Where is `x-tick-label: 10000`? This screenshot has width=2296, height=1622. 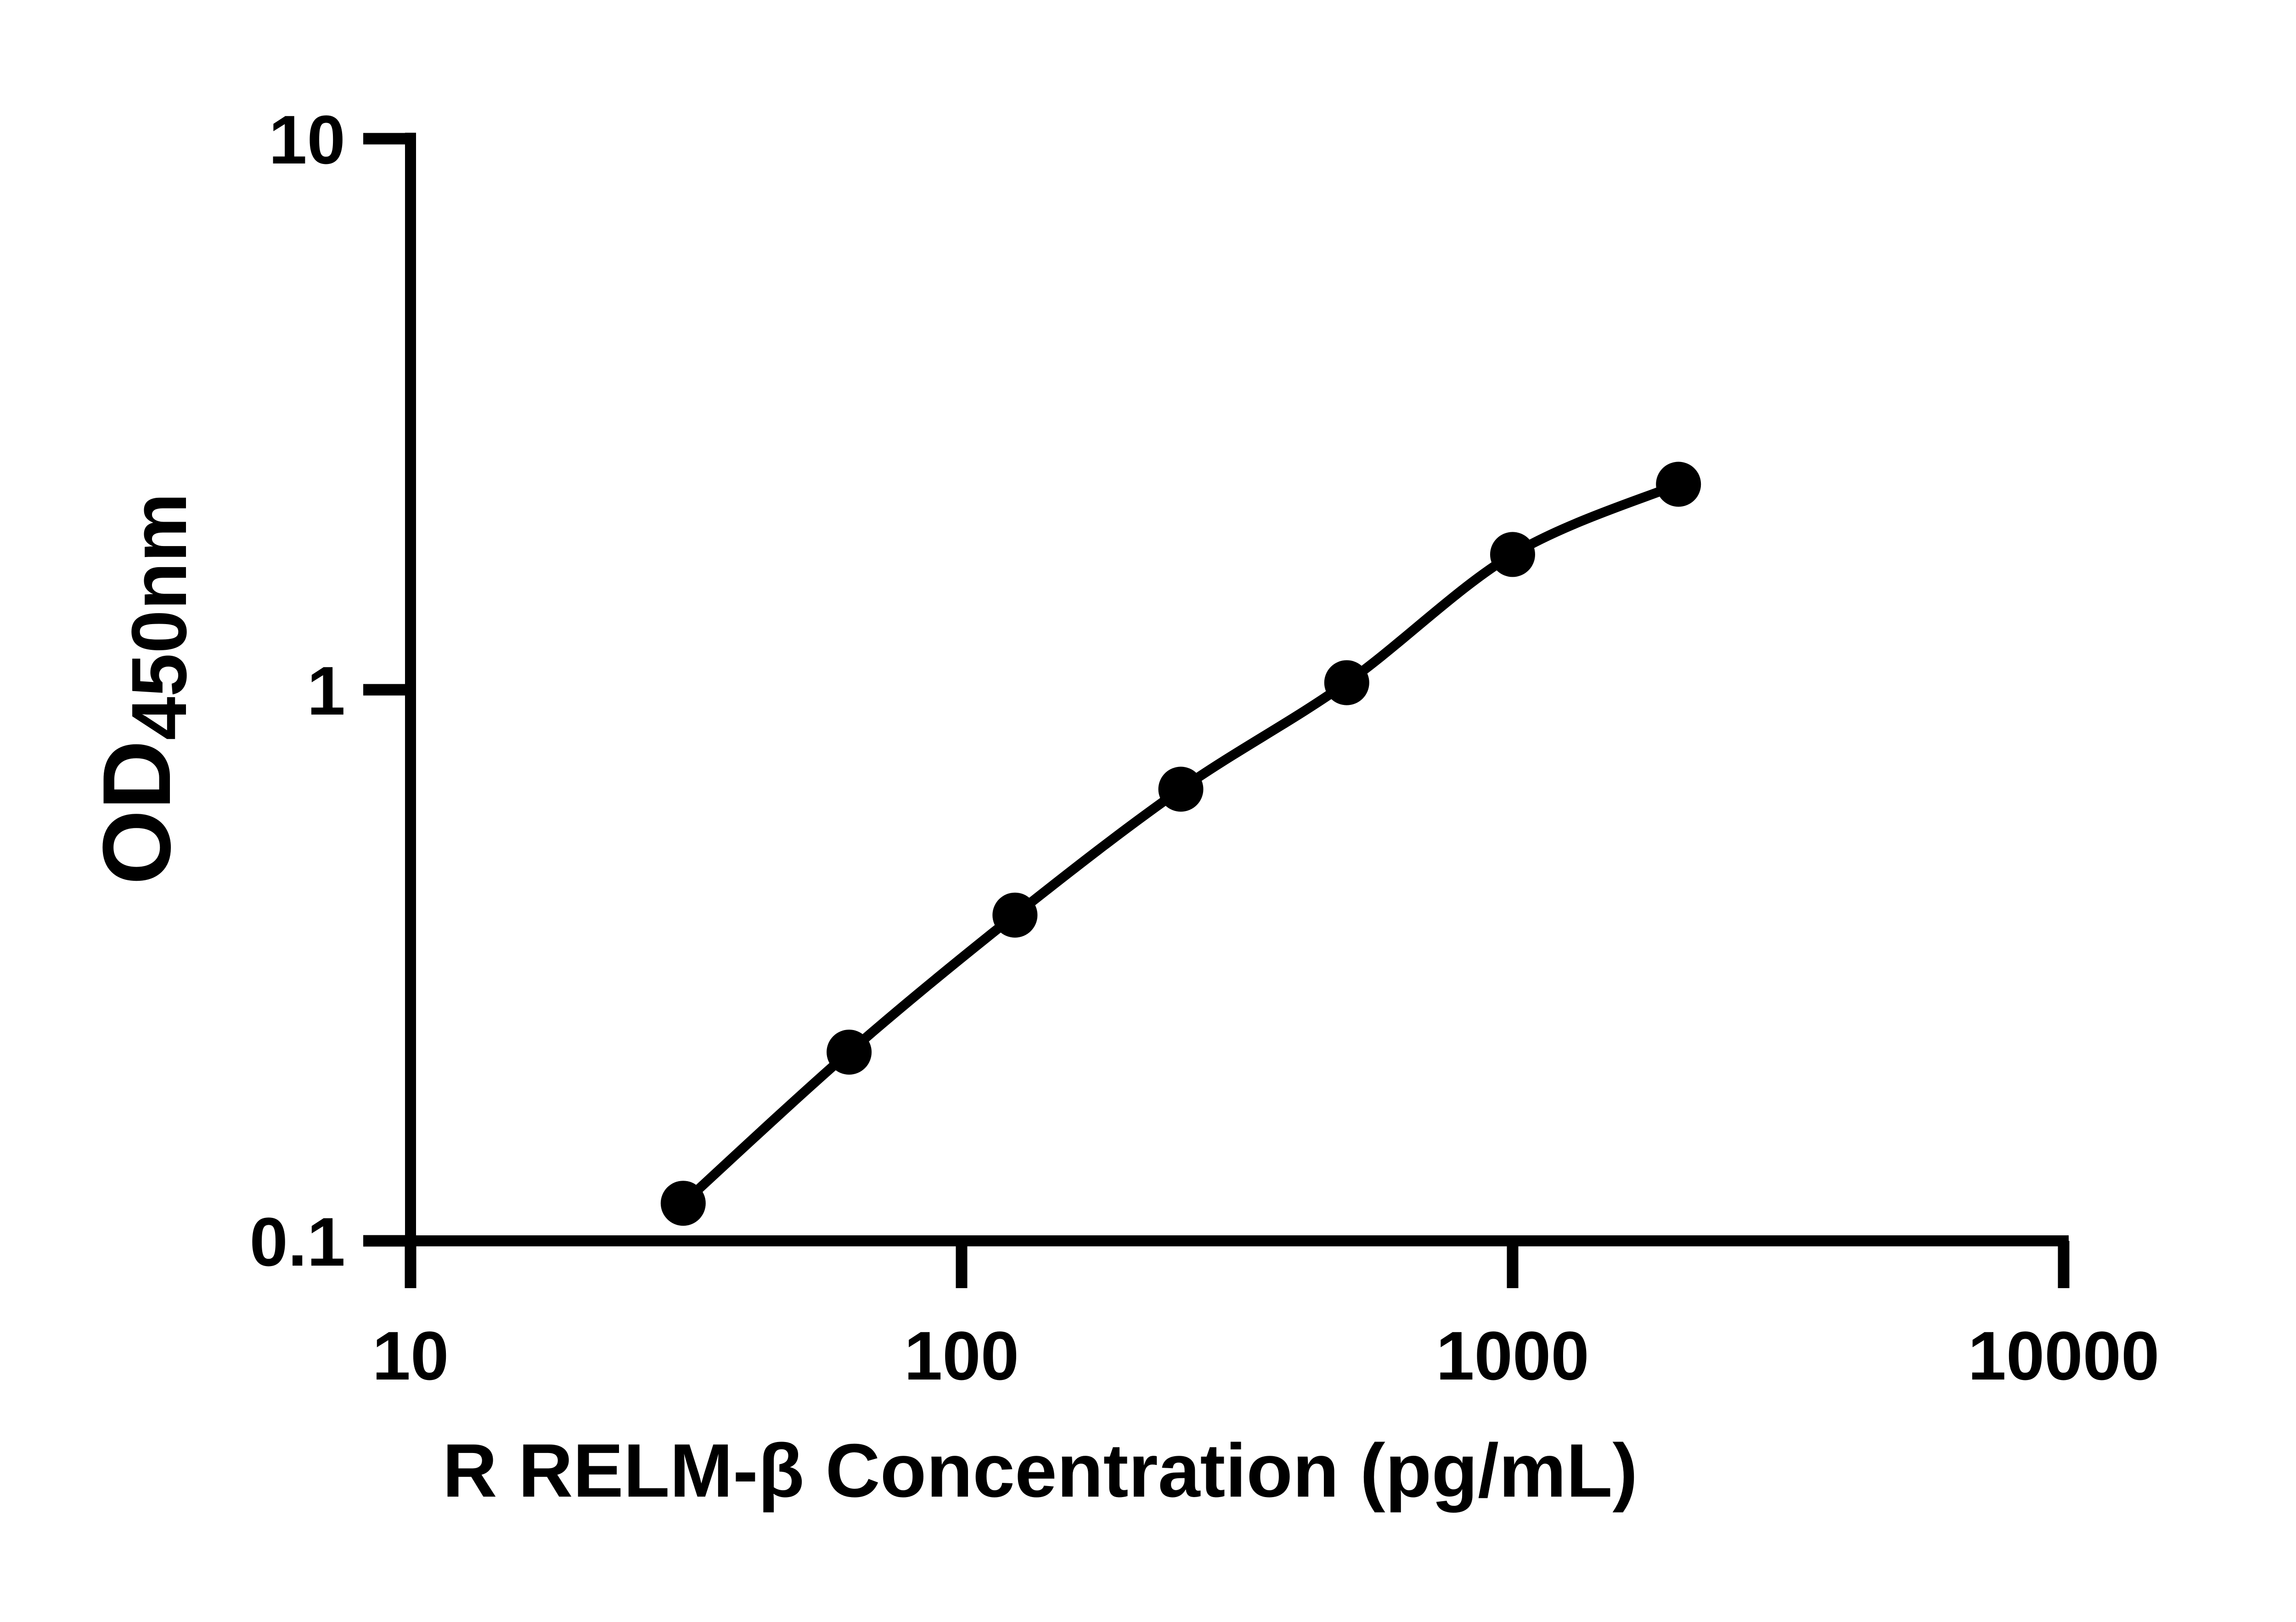
x-tick-label: 10000 is located at coordinates (2063, 1356).